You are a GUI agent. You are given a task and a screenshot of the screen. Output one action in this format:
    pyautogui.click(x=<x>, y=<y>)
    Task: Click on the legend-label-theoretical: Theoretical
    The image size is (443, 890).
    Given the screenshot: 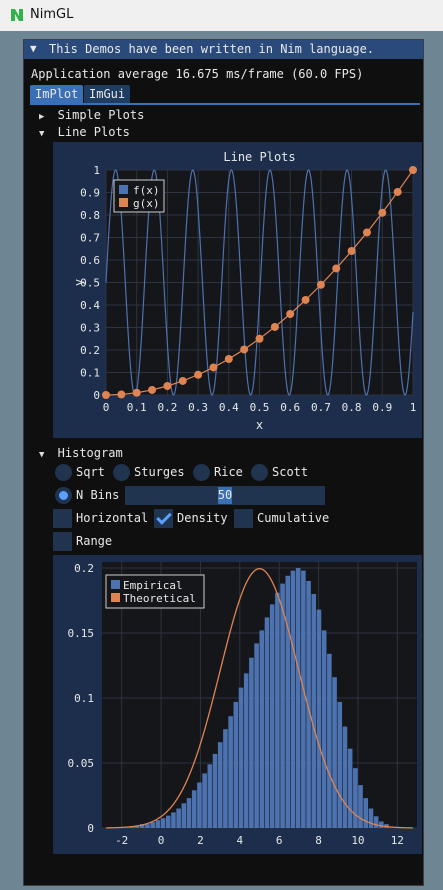 What is the action you would take?
    pyautogui.click(x=159, y=598)
    